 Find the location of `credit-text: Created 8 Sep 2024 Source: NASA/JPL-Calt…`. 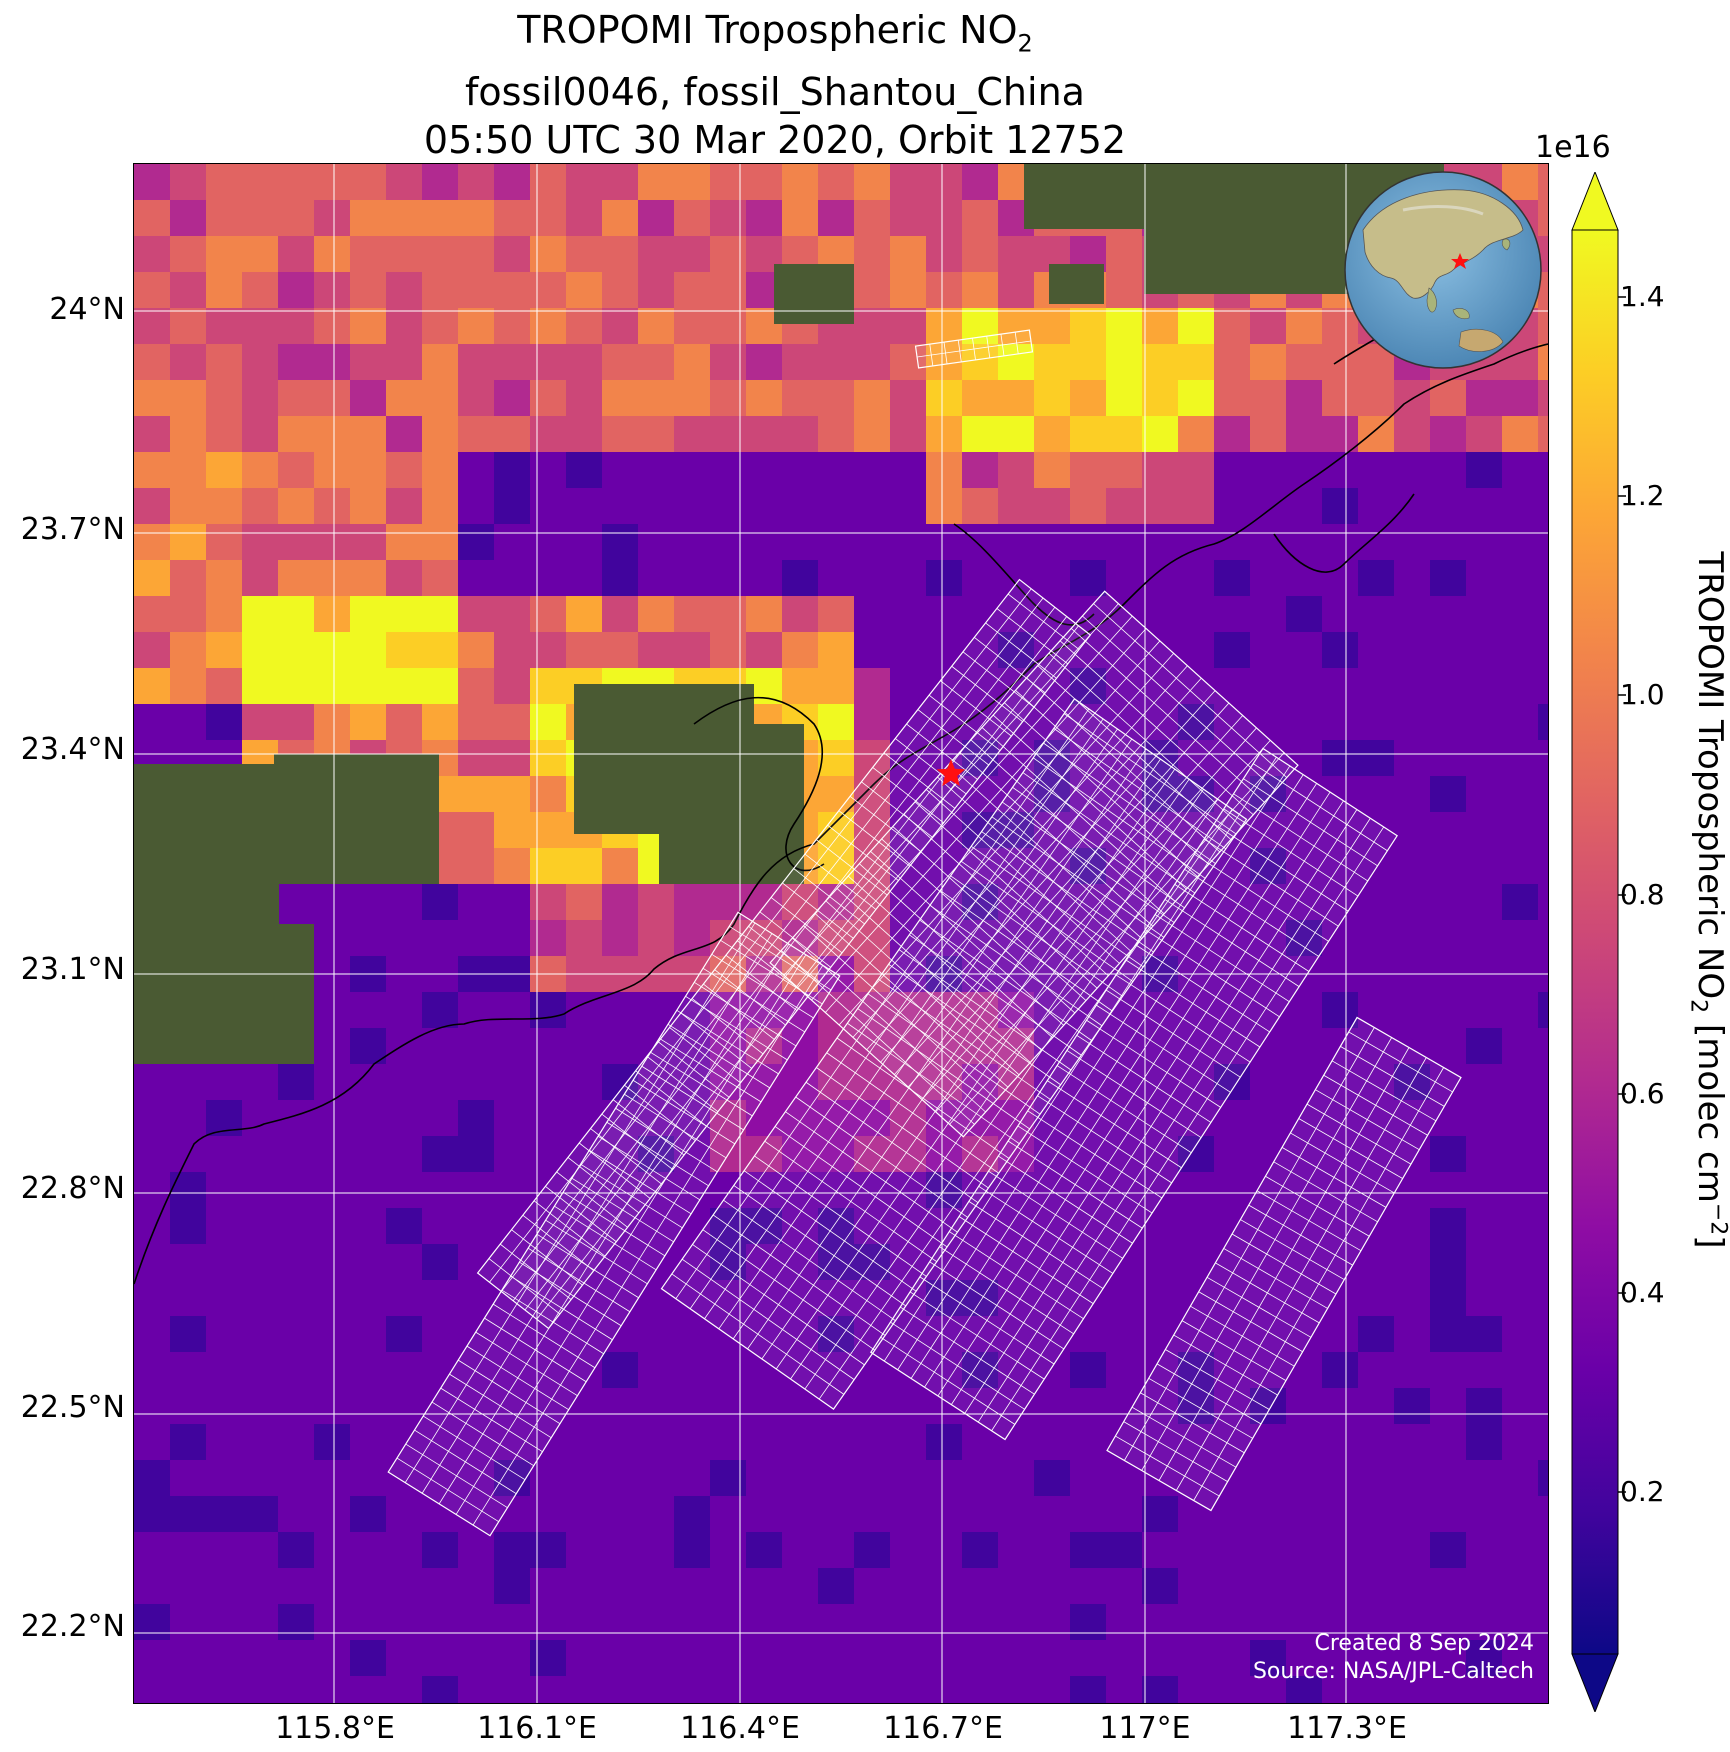

credit-text: Created 8 Sep 2024 Source: NASA/JPL-Calt… is located at coordinates (1393, 1658).